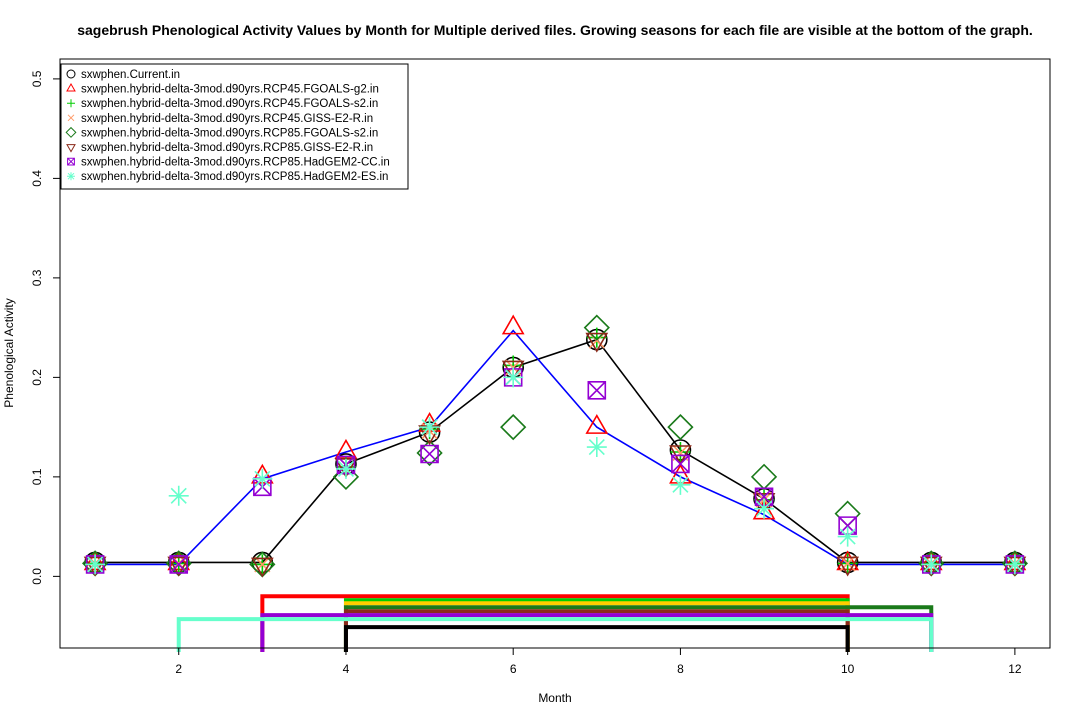 This screenshot has width=1080, height=720. I want to click on y-tick-label: 0.0, so click(37, 576).